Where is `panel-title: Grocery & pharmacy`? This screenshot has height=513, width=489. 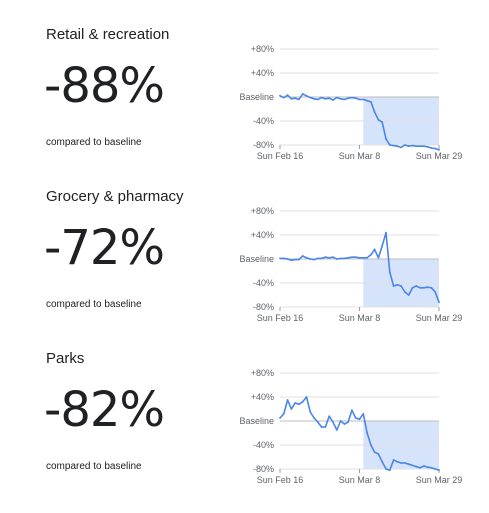 panel-title: Grocery & pharmacy is located at coordinates (115, 196).